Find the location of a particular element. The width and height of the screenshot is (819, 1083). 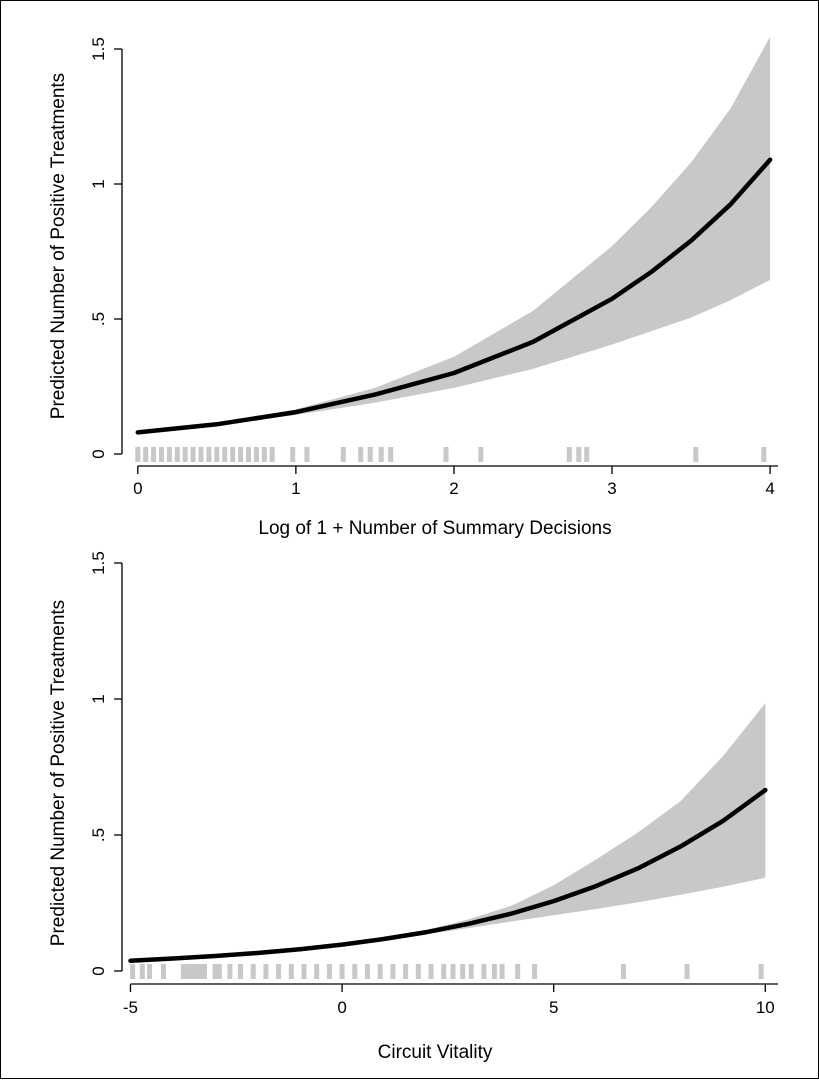

x-tick-label: 2 is located at coordinates (453, 488).